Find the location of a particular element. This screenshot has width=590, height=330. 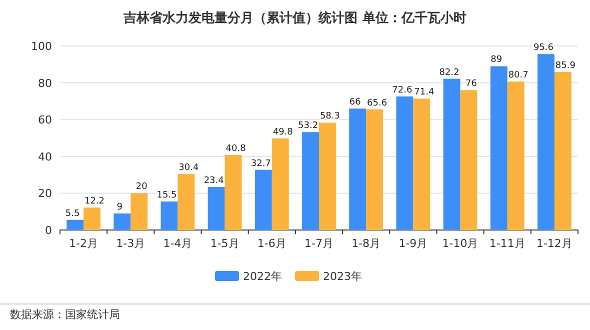

data-label: 89 is located at coordinates (496, 60).